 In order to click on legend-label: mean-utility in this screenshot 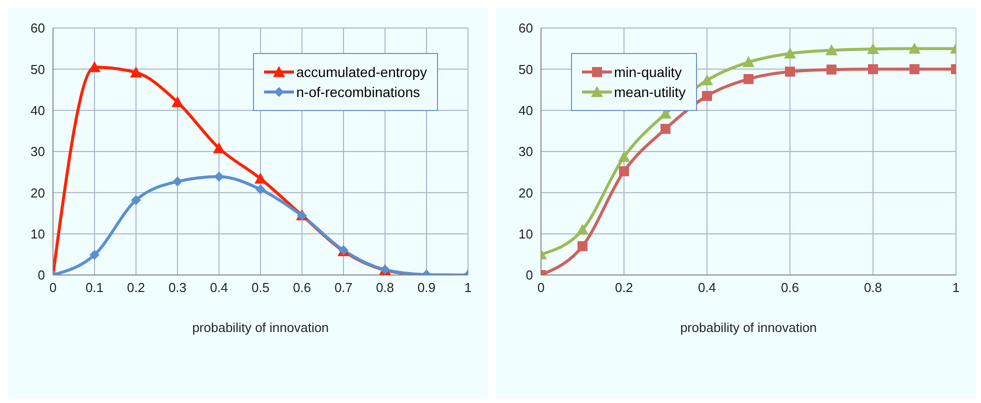, I will do `click(650, 92)`.